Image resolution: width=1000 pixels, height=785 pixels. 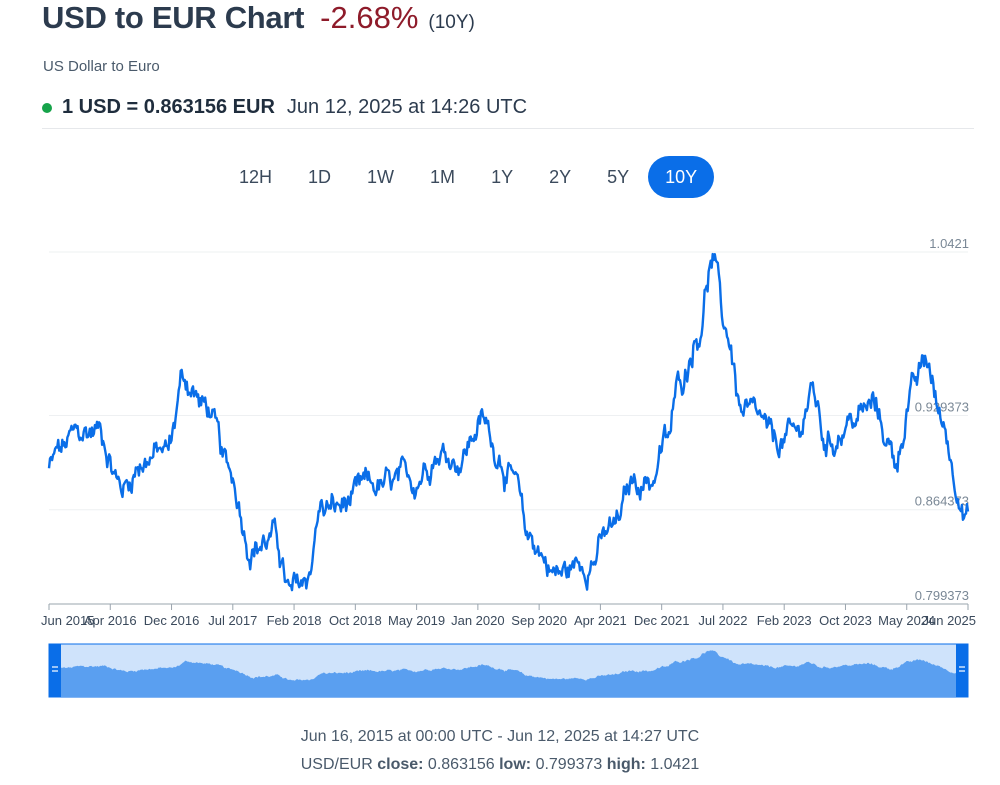 I want to click on y-tick-label: 0.799373, so click(x=942, y=595).